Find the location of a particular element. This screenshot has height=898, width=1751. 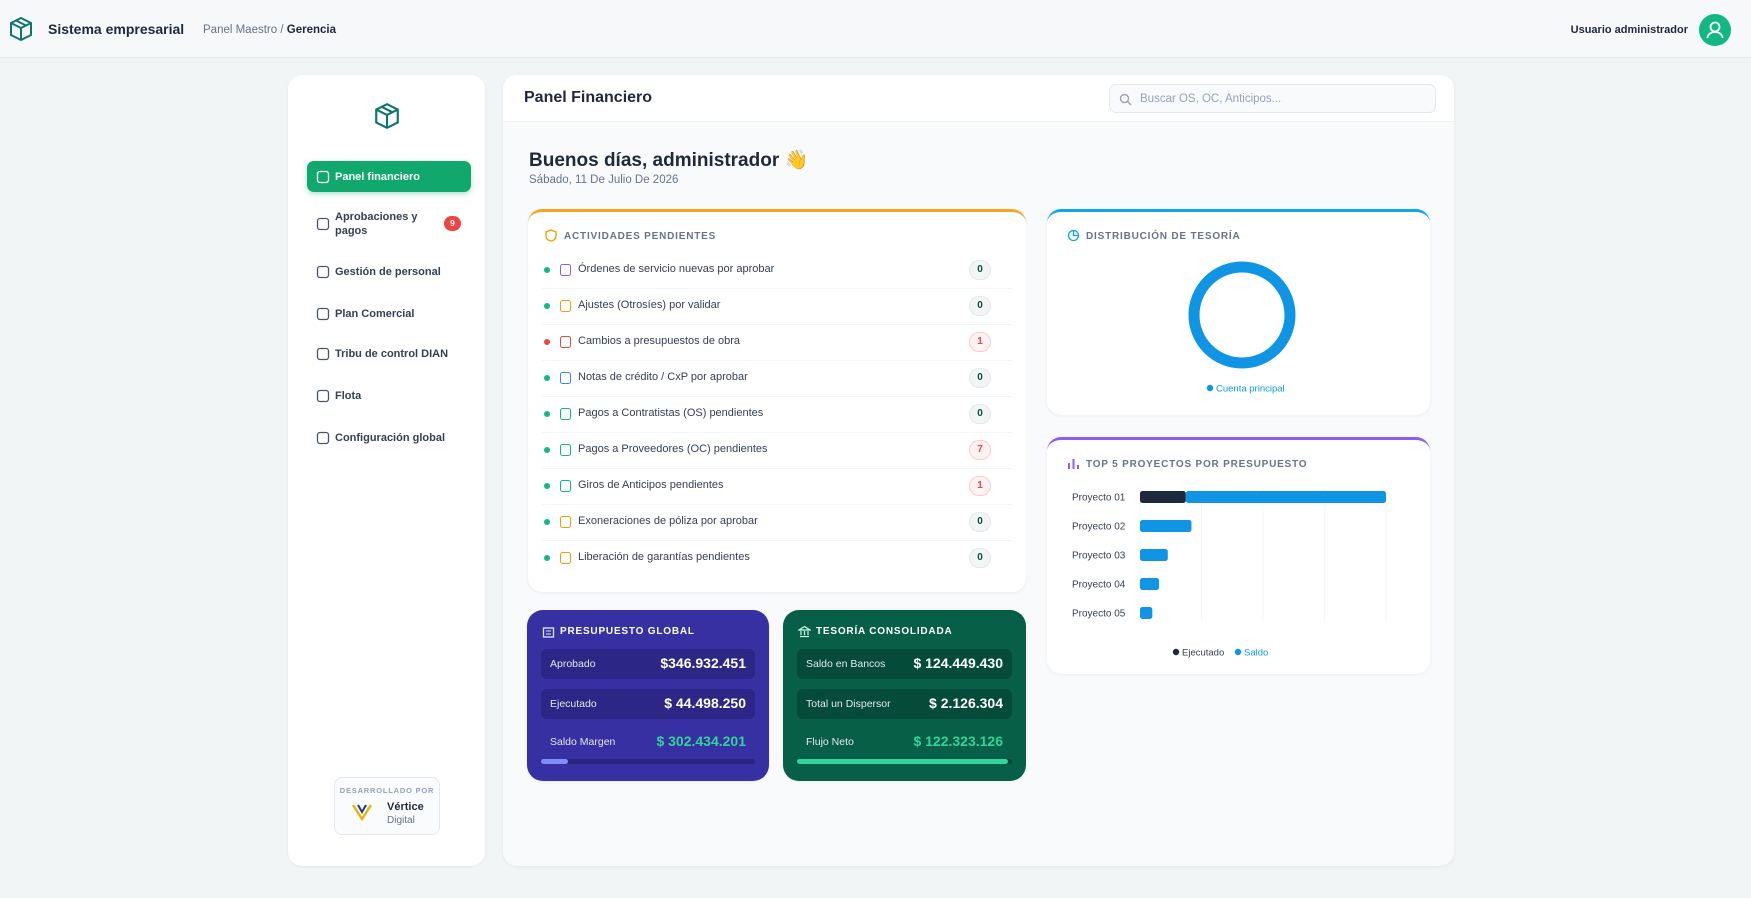

credit-logo is located at coordinates (362, 813).